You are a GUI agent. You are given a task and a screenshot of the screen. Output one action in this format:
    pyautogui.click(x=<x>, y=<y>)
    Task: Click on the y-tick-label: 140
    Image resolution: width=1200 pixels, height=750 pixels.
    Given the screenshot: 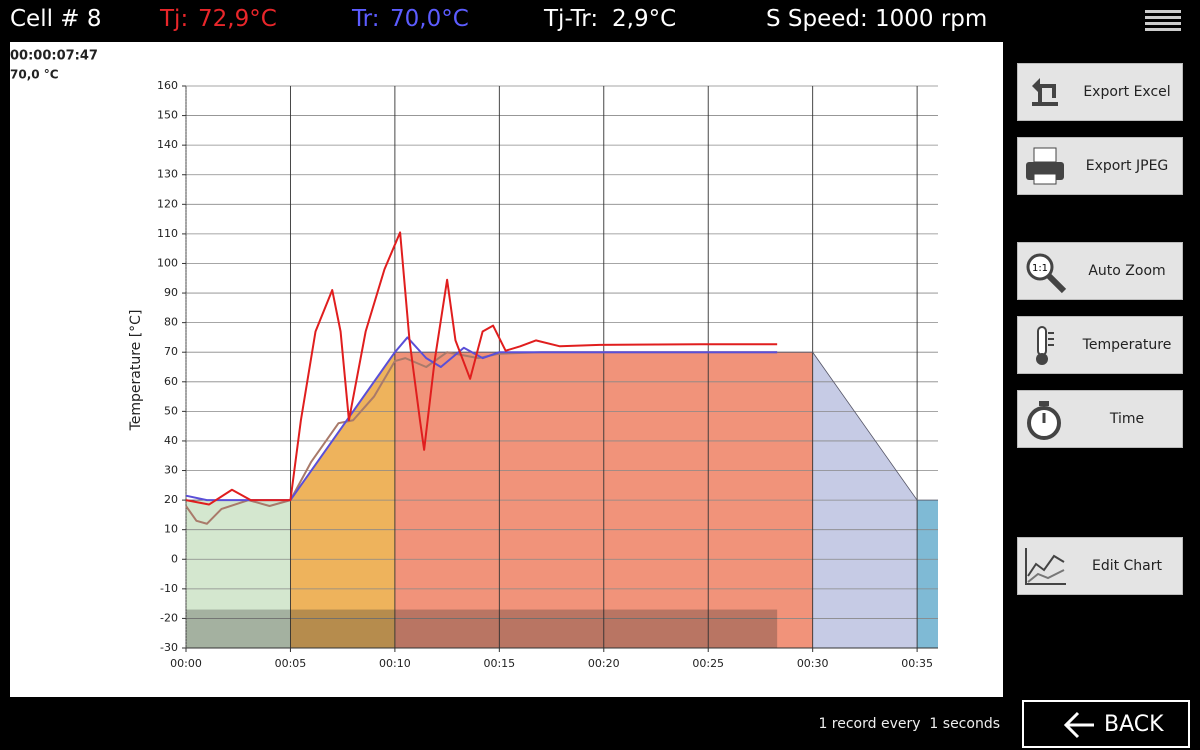 What is the action you would take?
    pyautogui.click(x=167, y=144)
    